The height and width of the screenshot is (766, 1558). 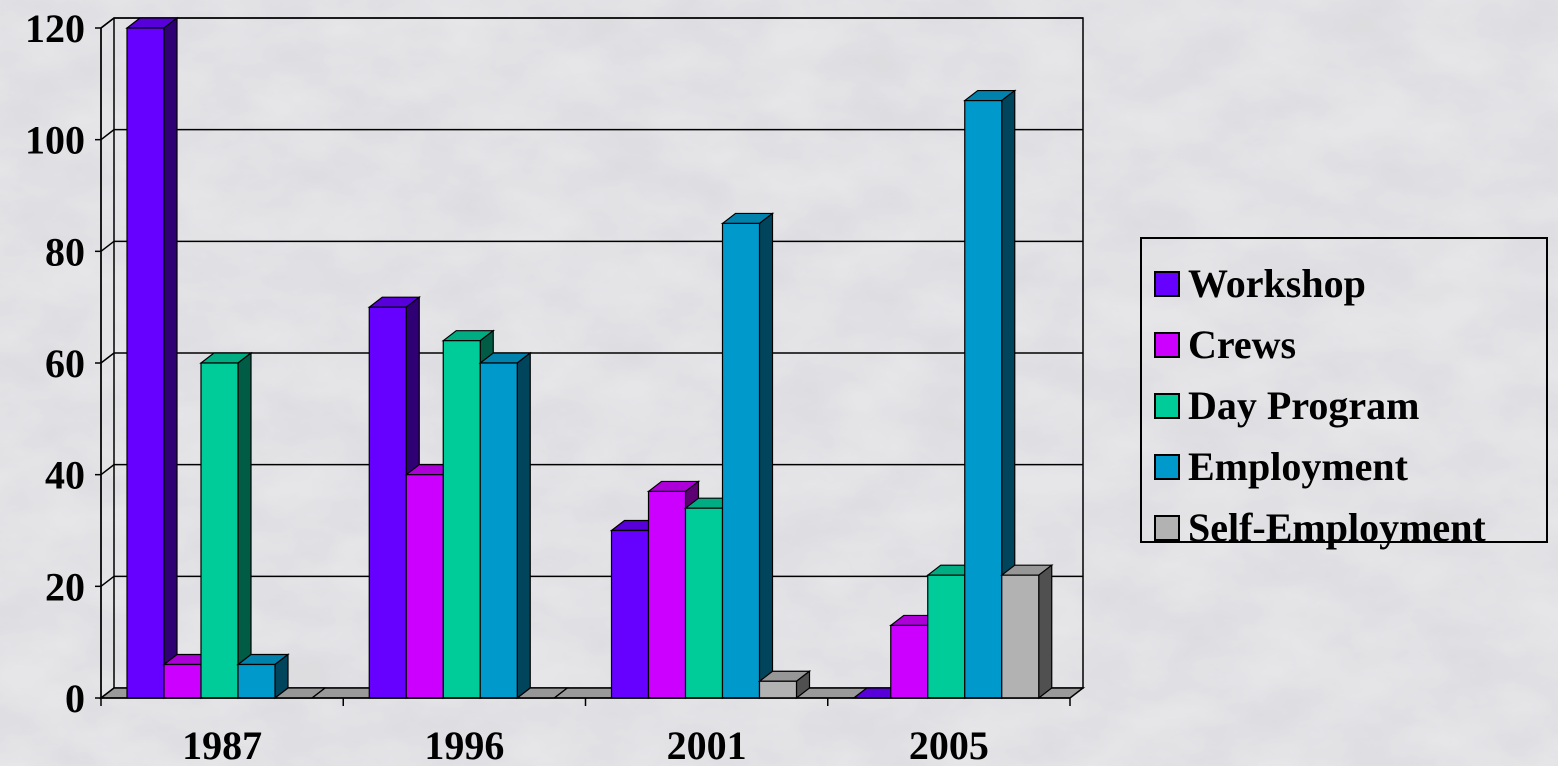 I want to click on legend-label: Workshop, so click(x=1277, y=283).